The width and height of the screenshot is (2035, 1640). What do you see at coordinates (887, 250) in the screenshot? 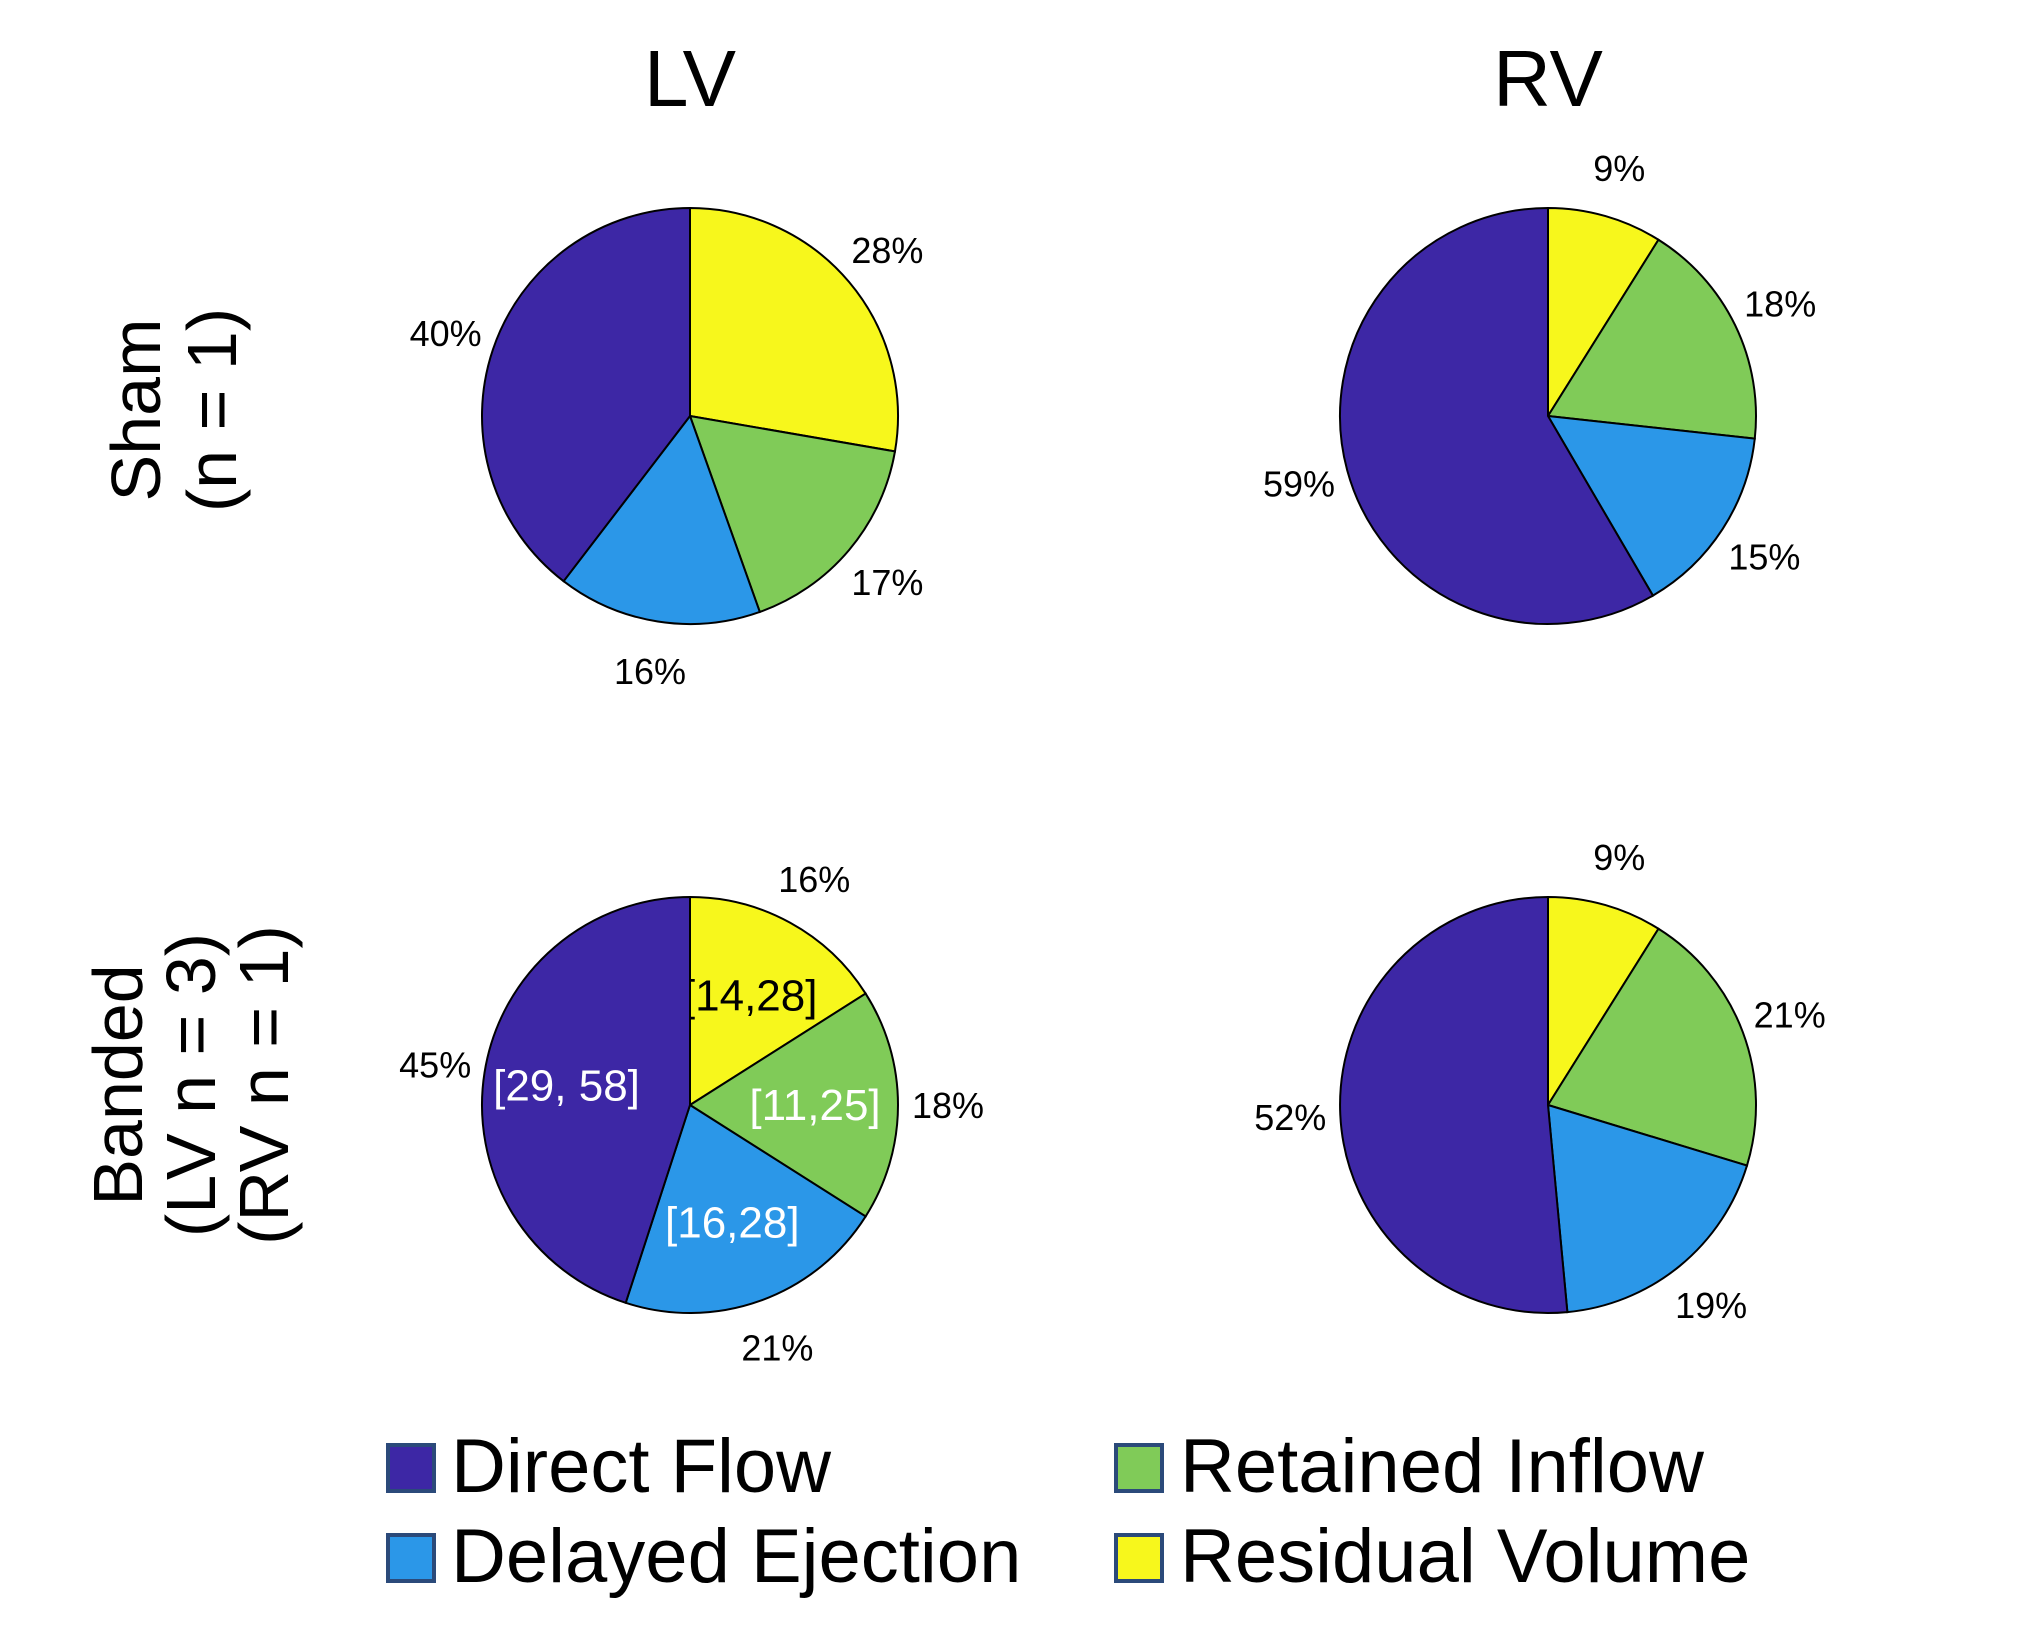
I see `pie-percent-label: 28%` at bounding box center [887, 250].